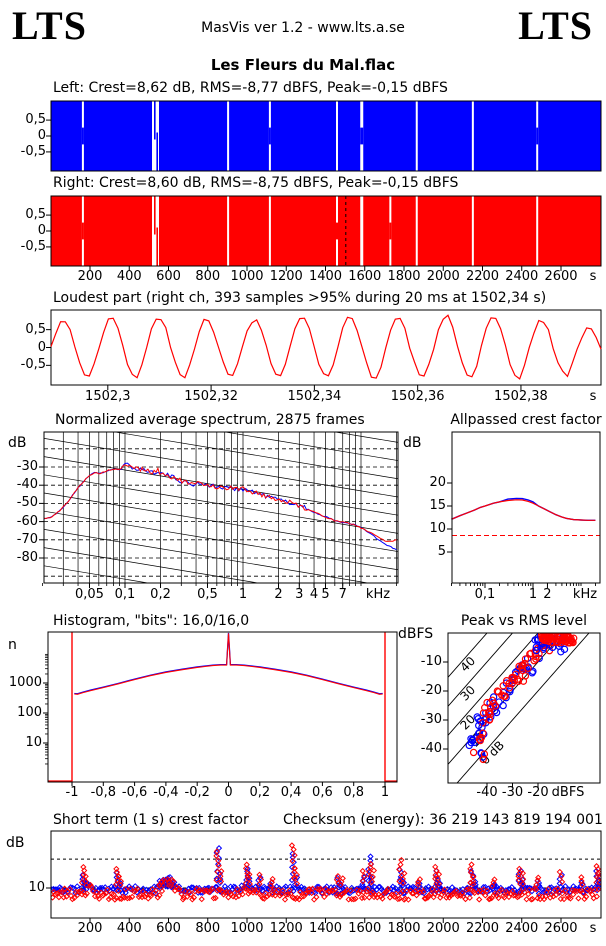  I want to click on tick-label: -0,4, so click(166, 792).